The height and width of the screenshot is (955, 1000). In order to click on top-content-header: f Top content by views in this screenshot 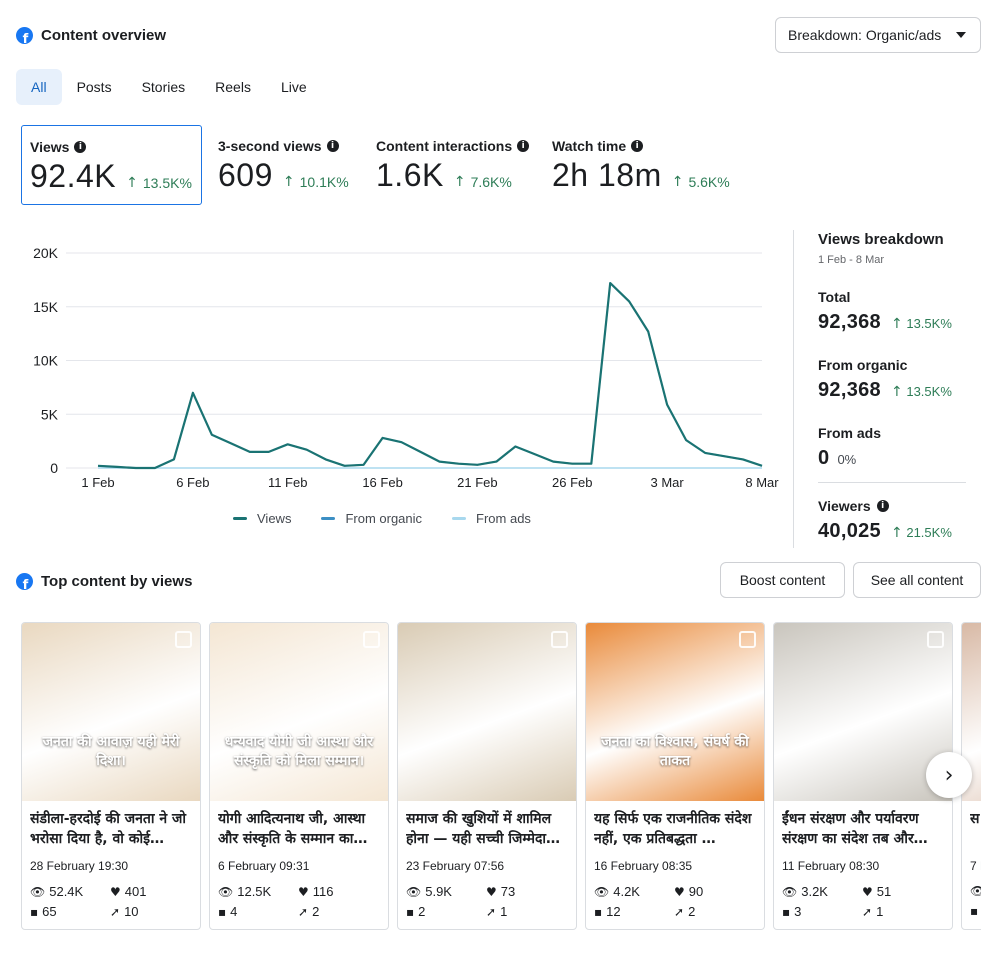, I will do `click(104, 581)`.